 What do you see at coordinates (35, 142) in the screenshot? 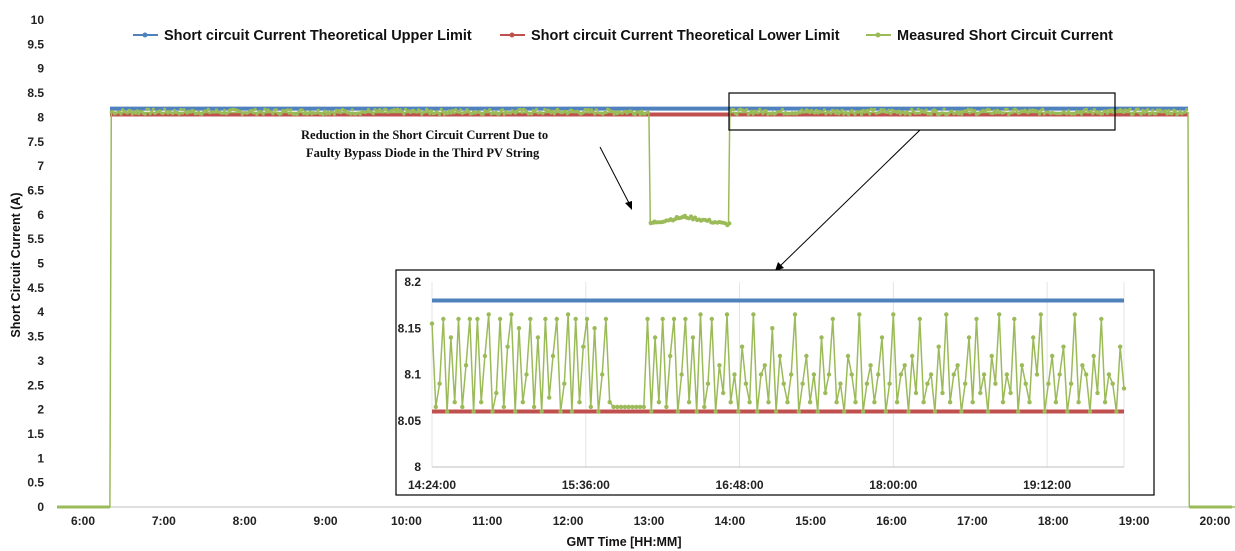
I see `y-tick-label: 7.5` at bounding box center [35, 142].